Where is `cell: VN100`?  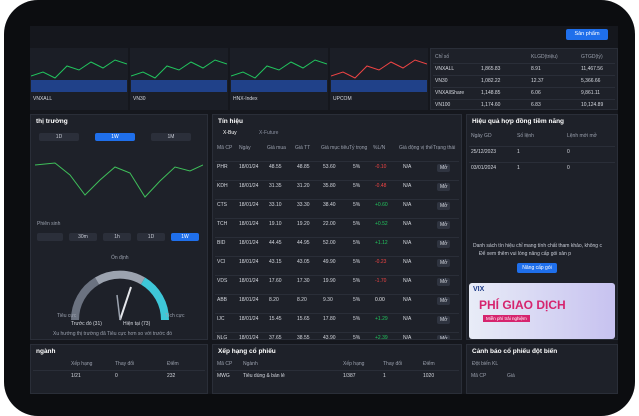 cell: VN100 is located at coordinates (443, 105).